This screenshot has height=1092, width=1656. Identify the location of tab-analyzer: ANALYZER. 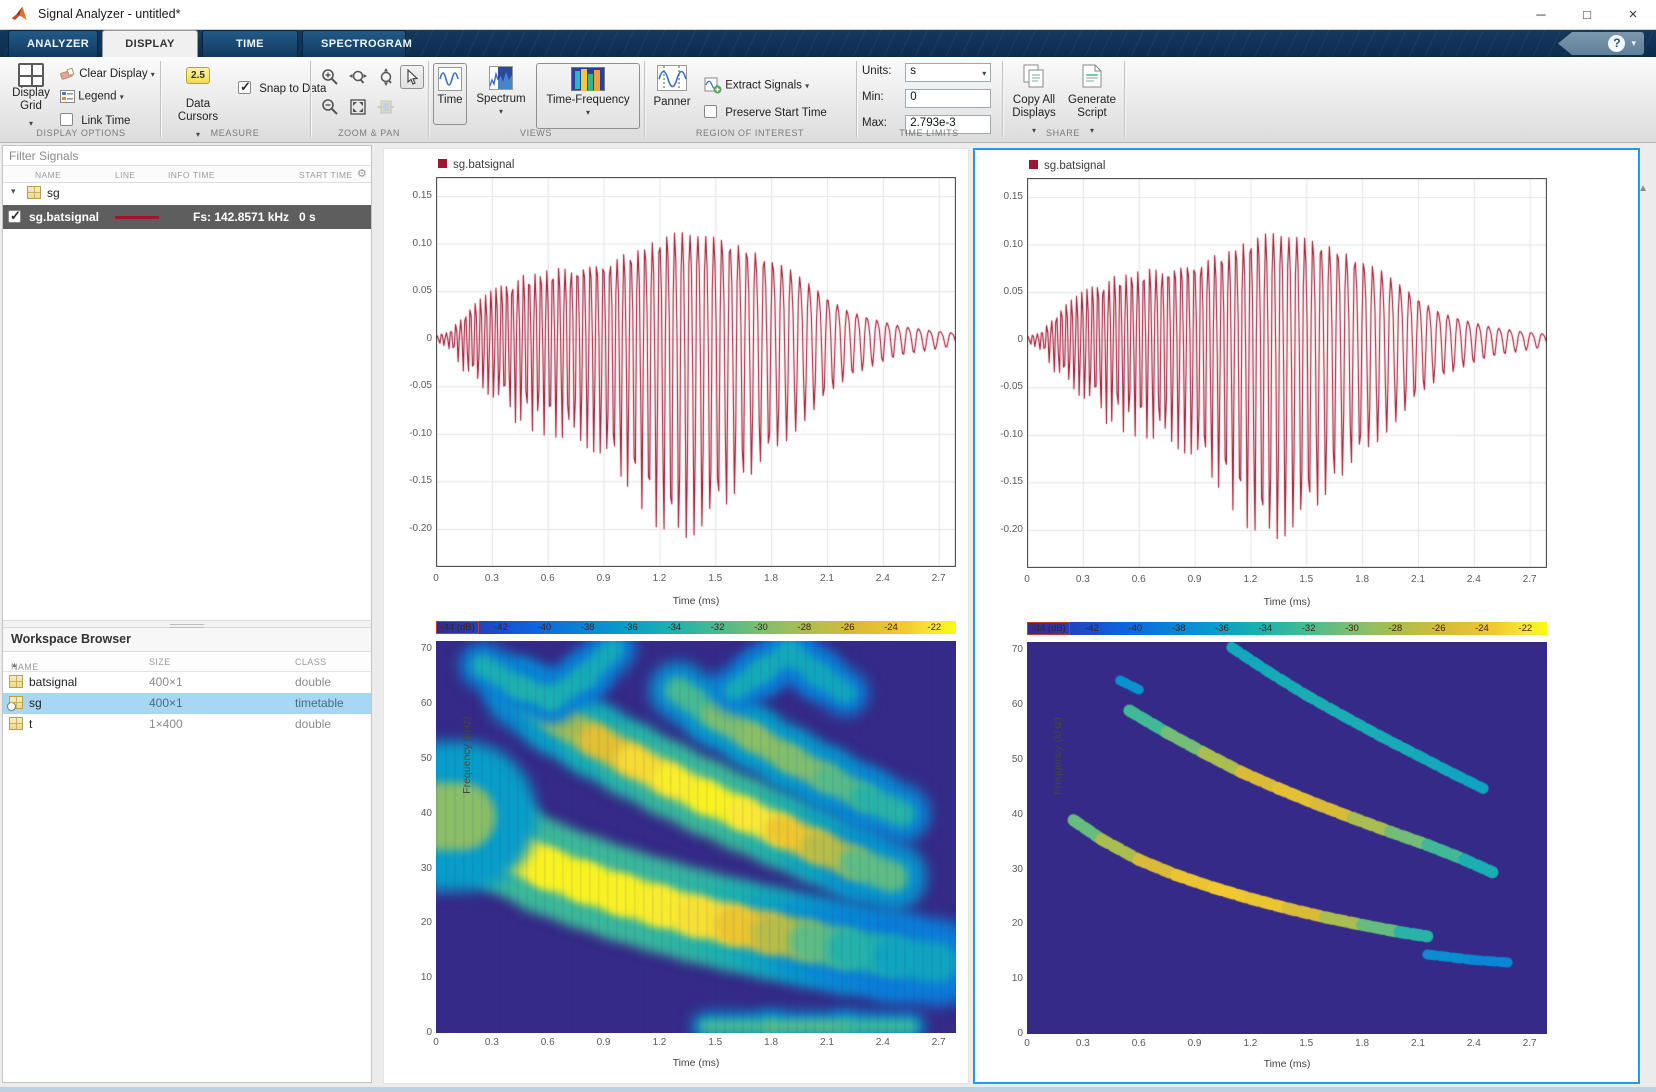
(53, 43).